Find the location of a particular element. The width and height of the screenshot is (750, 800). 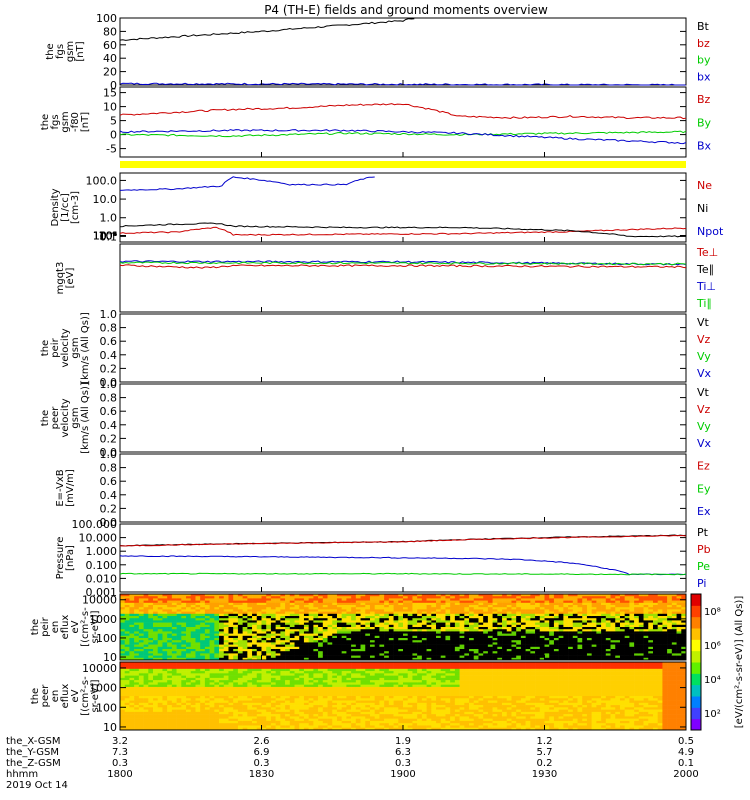

legend-entry: Vz is located at coordinates (704, 409).